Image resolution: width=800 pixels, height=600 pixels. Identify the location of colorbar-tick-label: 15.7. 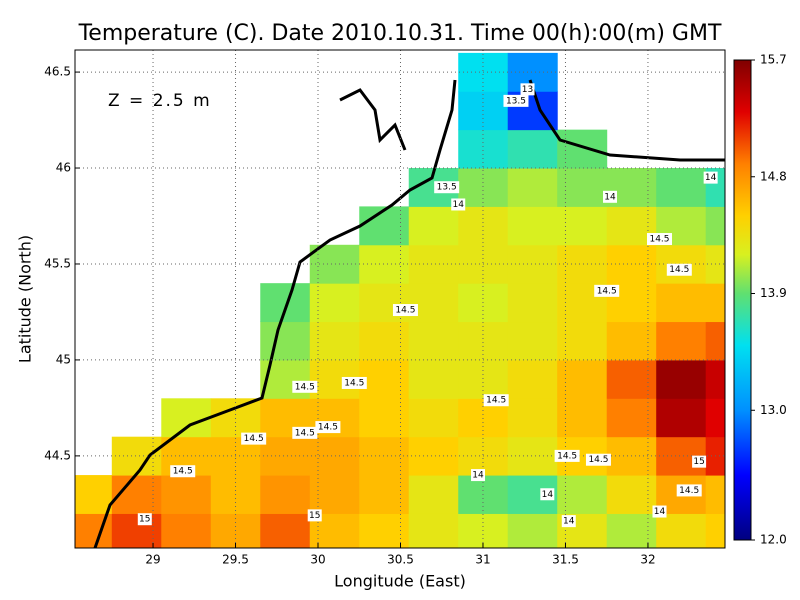
(773, 60).